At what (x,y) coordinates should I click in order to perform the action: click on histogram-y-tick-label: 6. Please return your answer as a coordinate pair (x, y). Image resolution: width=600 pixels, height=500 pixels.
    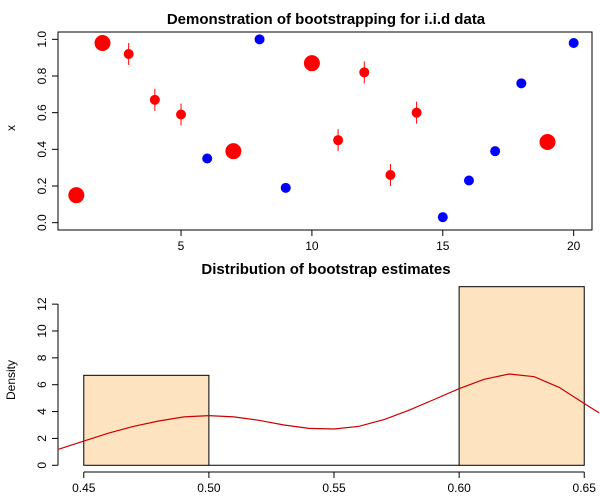
    Looking at the image, I should click on (42, 384).